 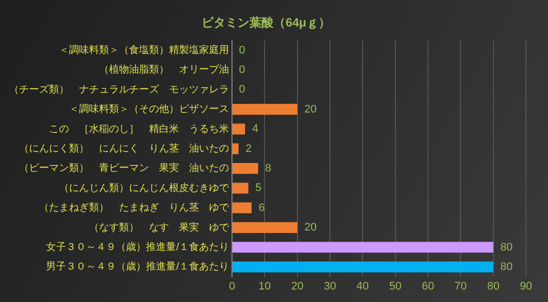 What do you see at coordinates (268, 168) in the screenshot?
I see `data-label: 8` at bounding box center [268, 168].